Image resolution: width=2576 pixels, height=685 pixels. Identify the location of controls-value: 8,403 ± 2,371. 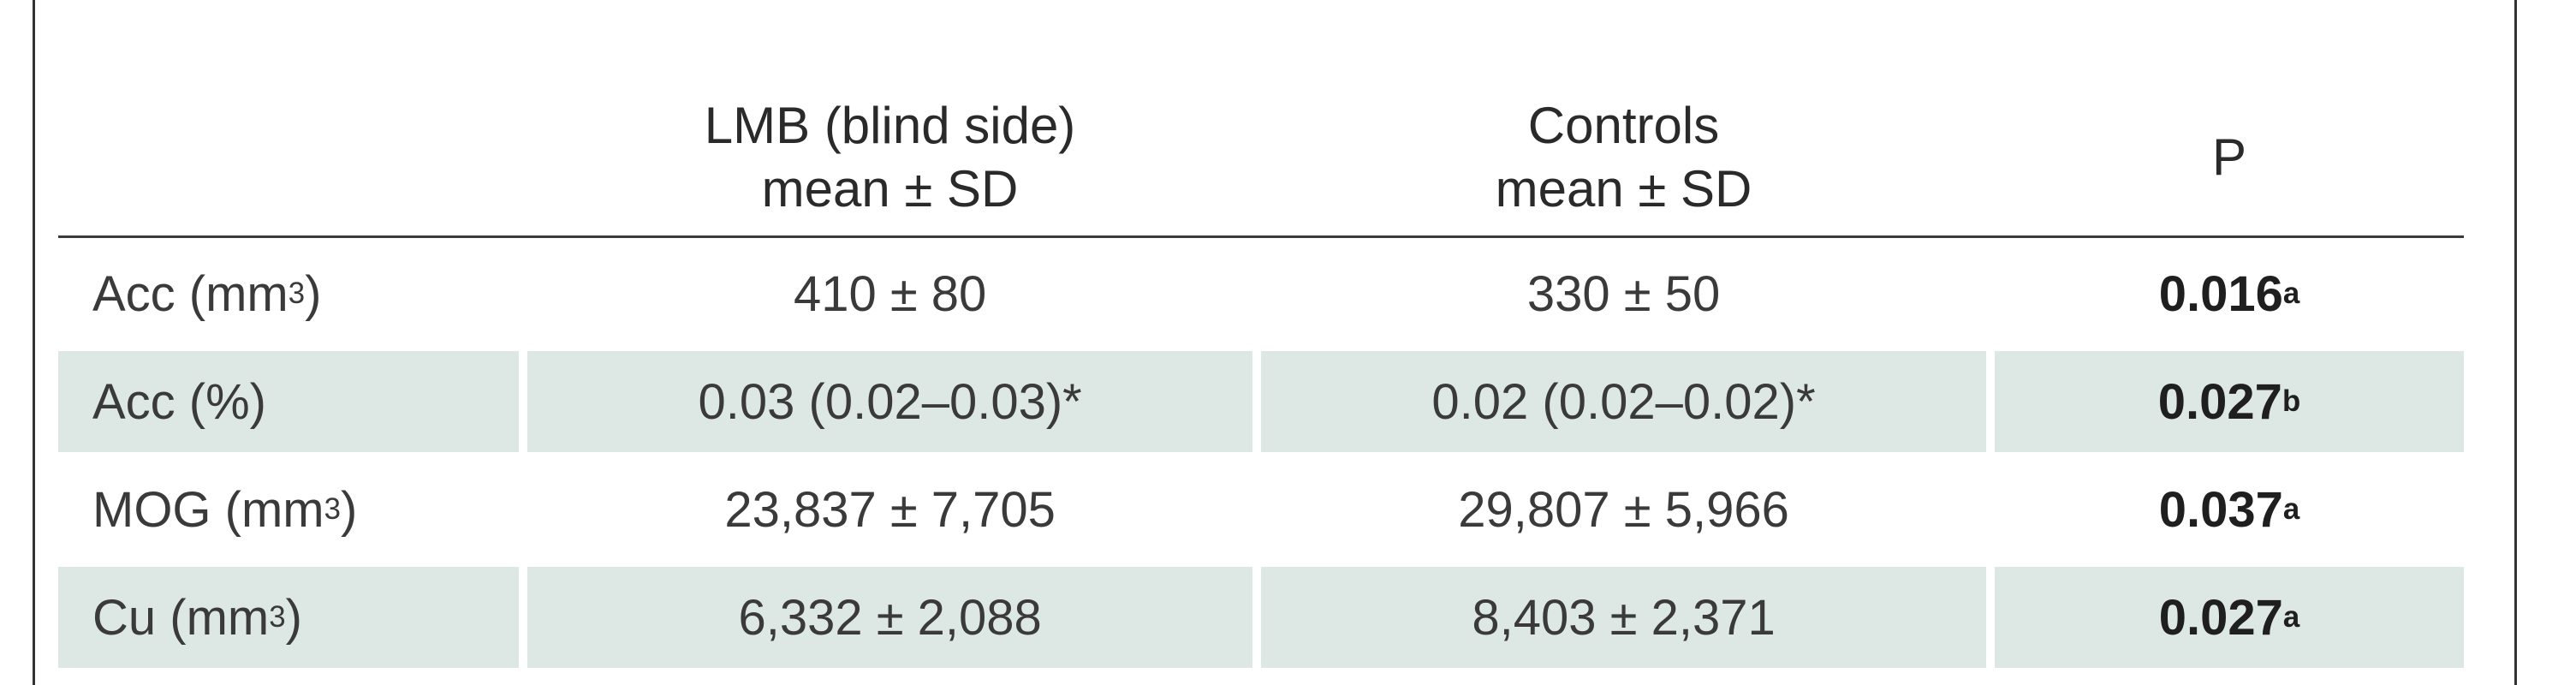
(1623, 617).